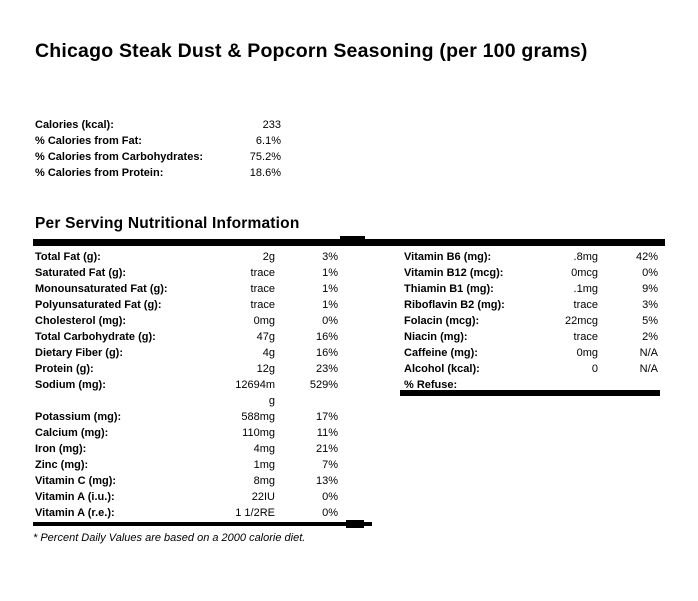  Describe the element at coordinates (265, 337) in the screenshot. I see `nutrient-amount: 47g` at that location.